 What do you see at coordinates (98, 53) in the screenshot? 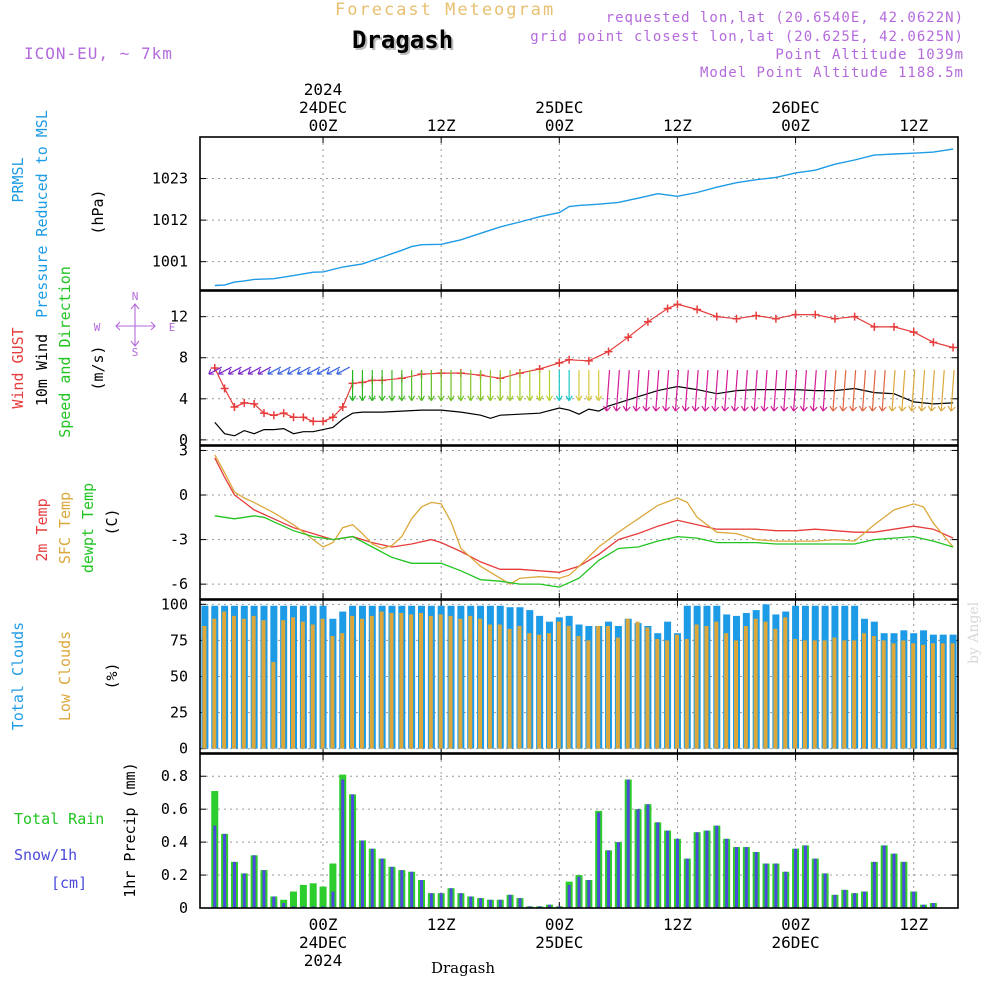
I see `model-label: ICON-EU, ~ 7km` at bounding box center [98, 53].